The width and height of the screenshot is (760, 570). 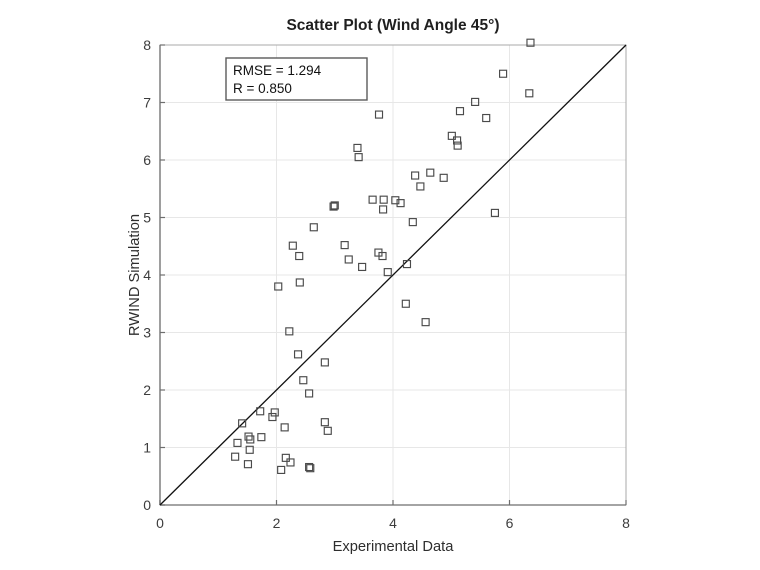 I want to click on annotation-box: RMSE = 1.294 R = 0.850, so click(x=296, y=79).